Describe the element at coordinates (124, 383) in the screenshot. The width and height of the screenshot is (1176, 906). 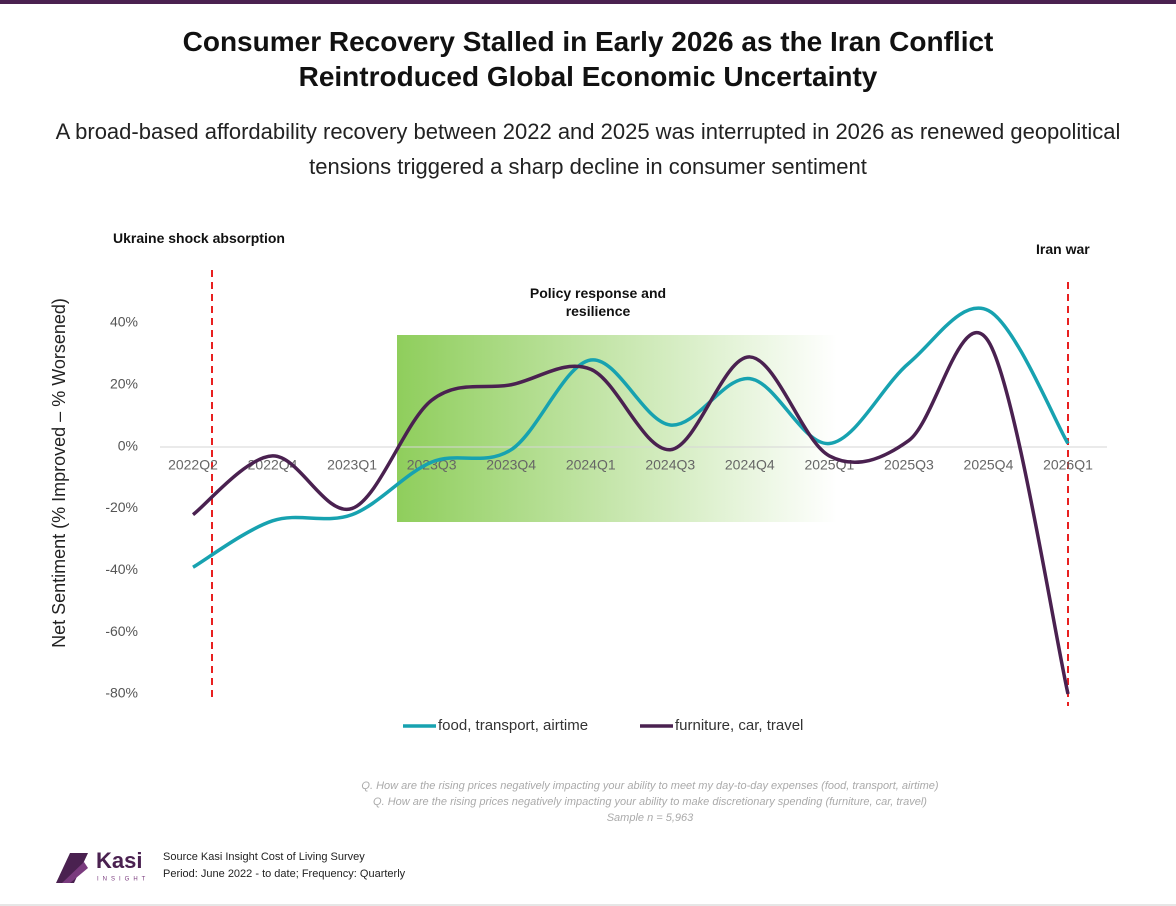
I see `y-tick-label: 20%` at that location.